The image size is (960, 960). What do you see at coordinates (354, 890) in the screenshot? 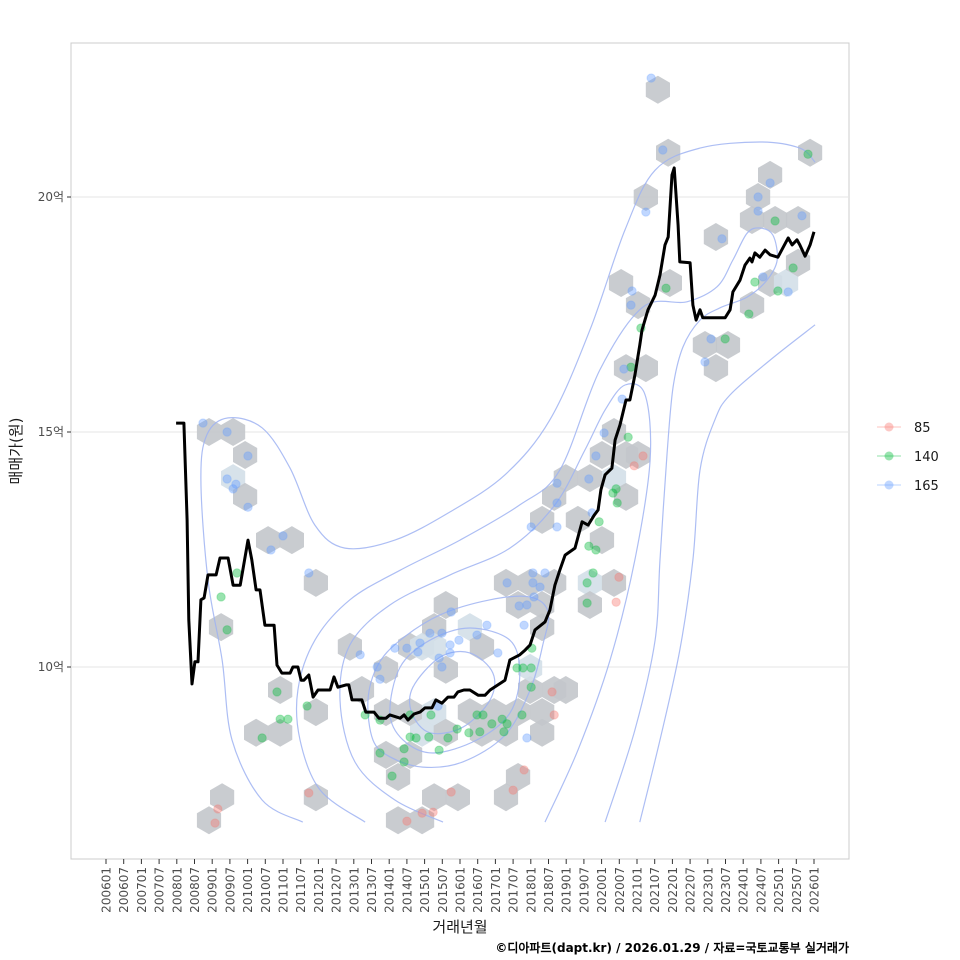
I see `x-tick-label: 201301` at bounding box center [354, 890].